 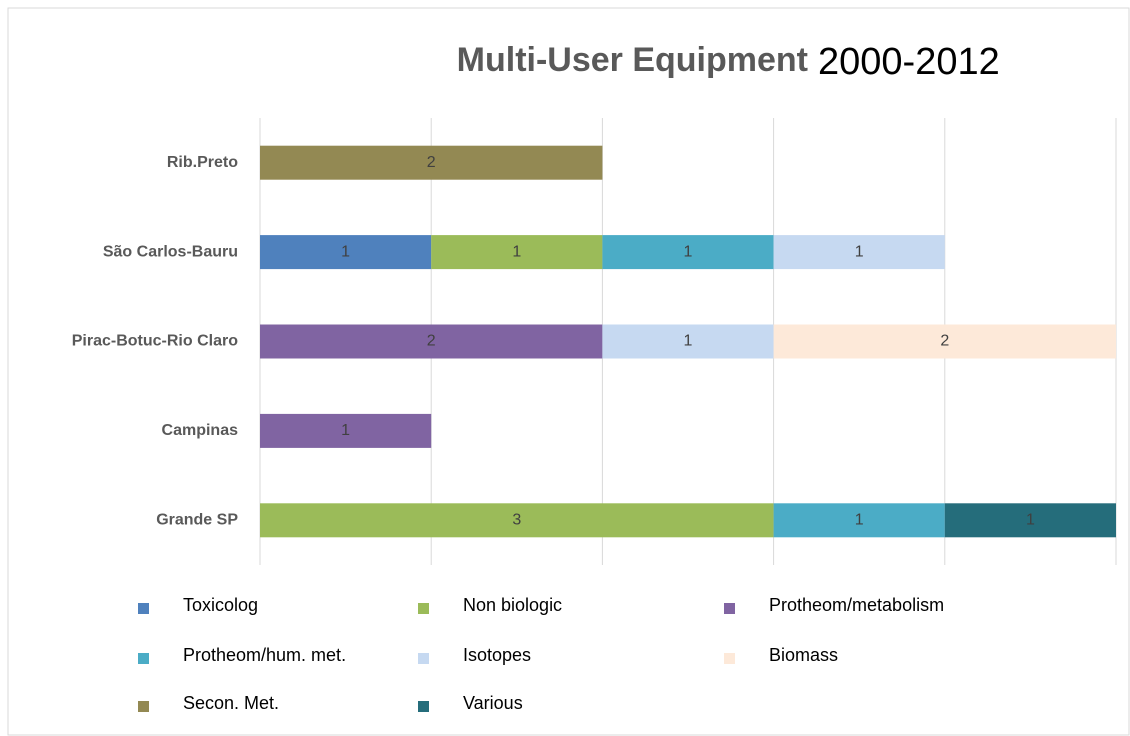 I want to click on legend-label: Protheom/hum. met., so click(x=264, y=655).